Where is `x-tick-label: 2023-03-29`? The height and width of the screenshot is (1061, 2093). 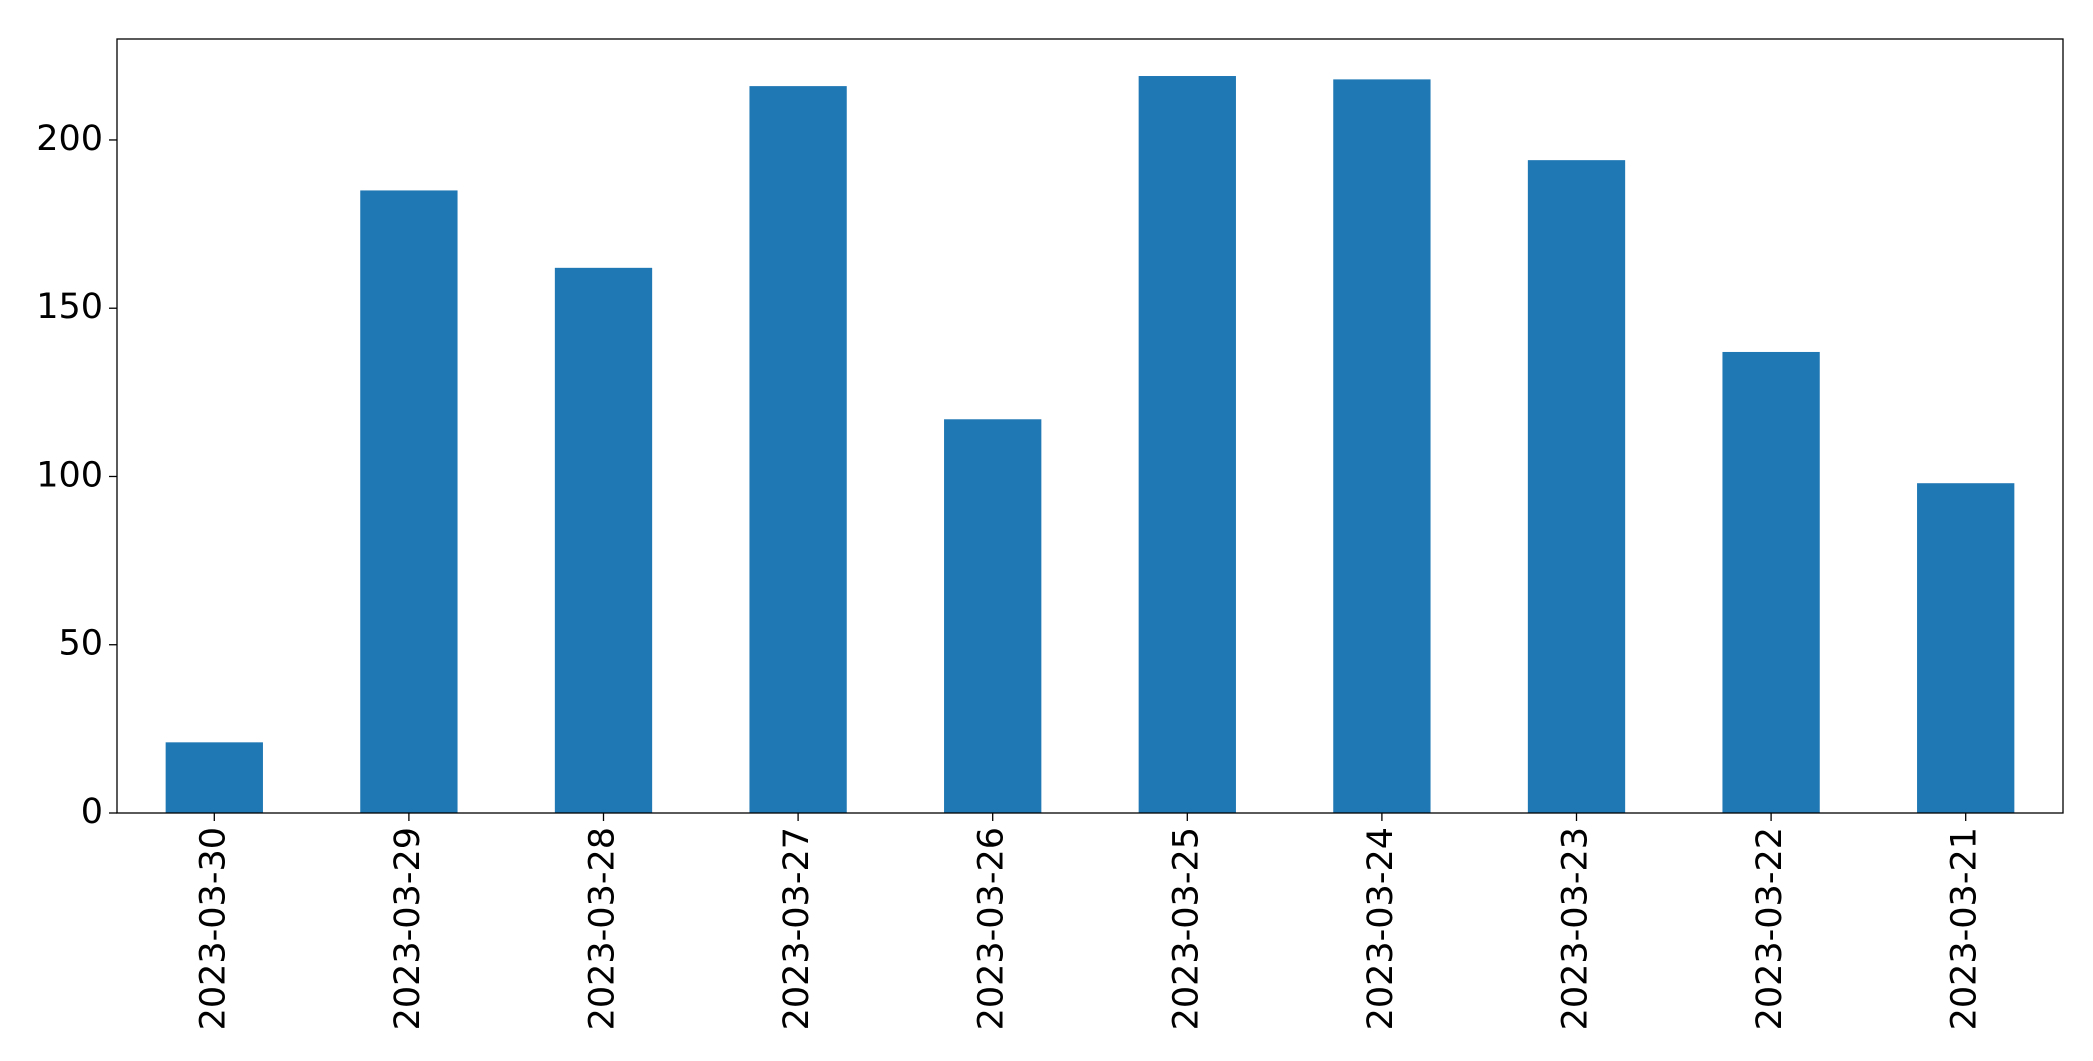
x-tick-label: 2023-03-29 is located at coordinates (408, 928).